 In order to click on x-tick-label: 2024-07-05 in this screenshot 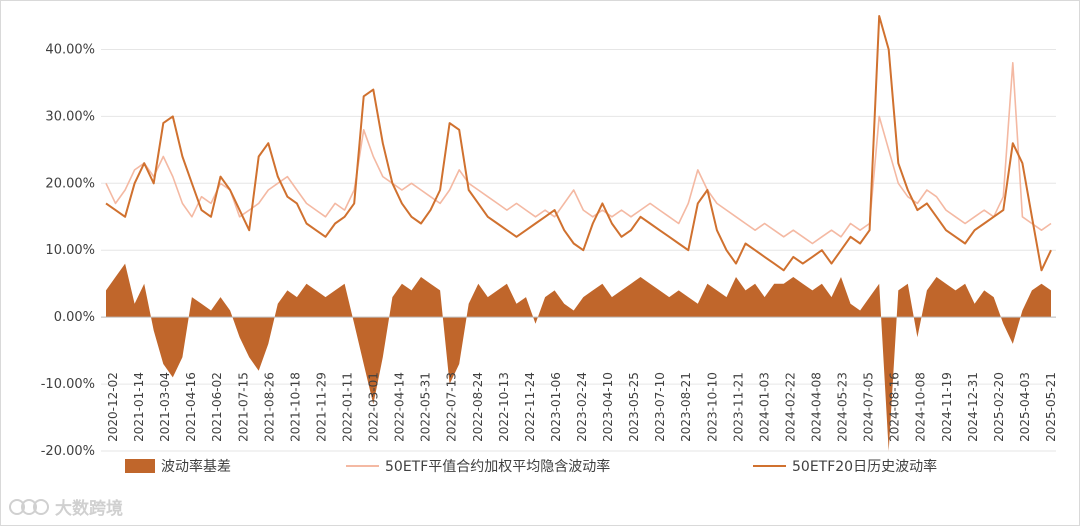, I will do `click(869, 407)`.